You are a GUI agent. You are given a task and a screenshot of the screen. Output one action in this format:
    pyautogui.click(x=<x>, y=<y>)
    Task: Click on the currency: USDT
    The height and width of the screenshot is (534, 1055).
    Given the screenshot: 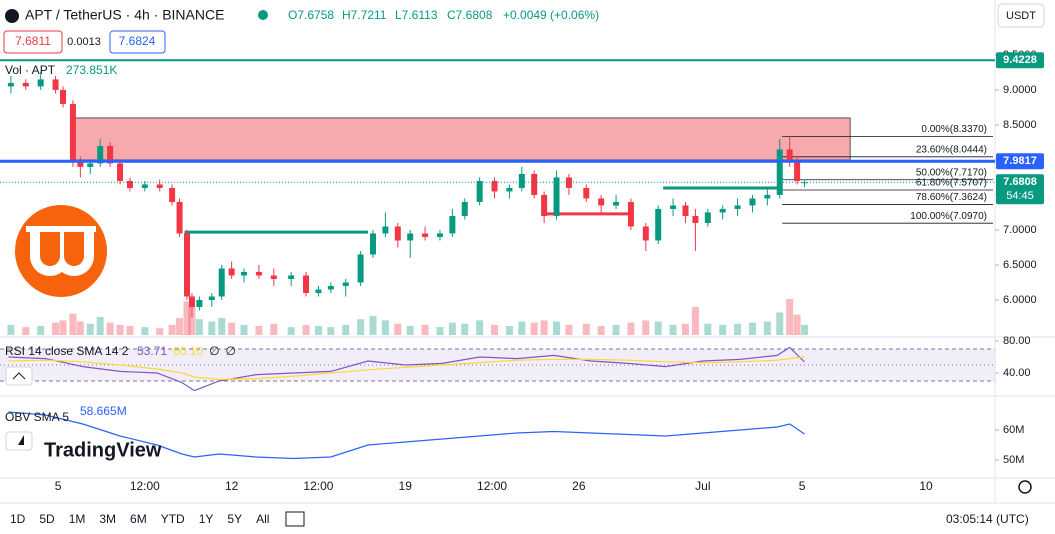 What is the action you would take?
    pyautogui.click(x=1021, y=16)
    